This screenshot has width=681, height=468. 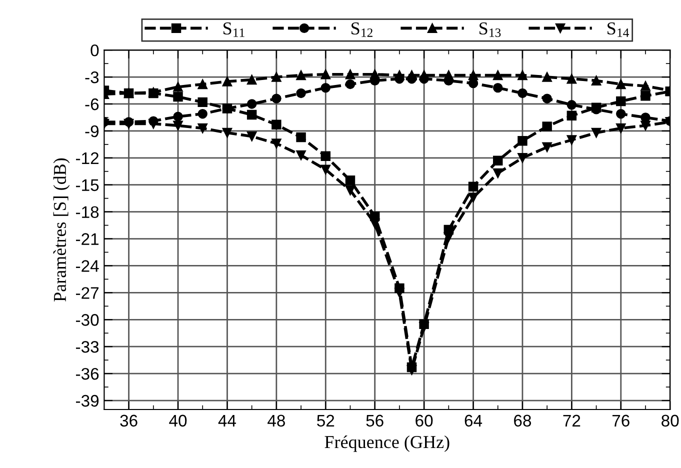 What do you see at coordinates (87, 266) in the screenshot?
I see `y-tick-label: -24` at bounding box center [87, 266].